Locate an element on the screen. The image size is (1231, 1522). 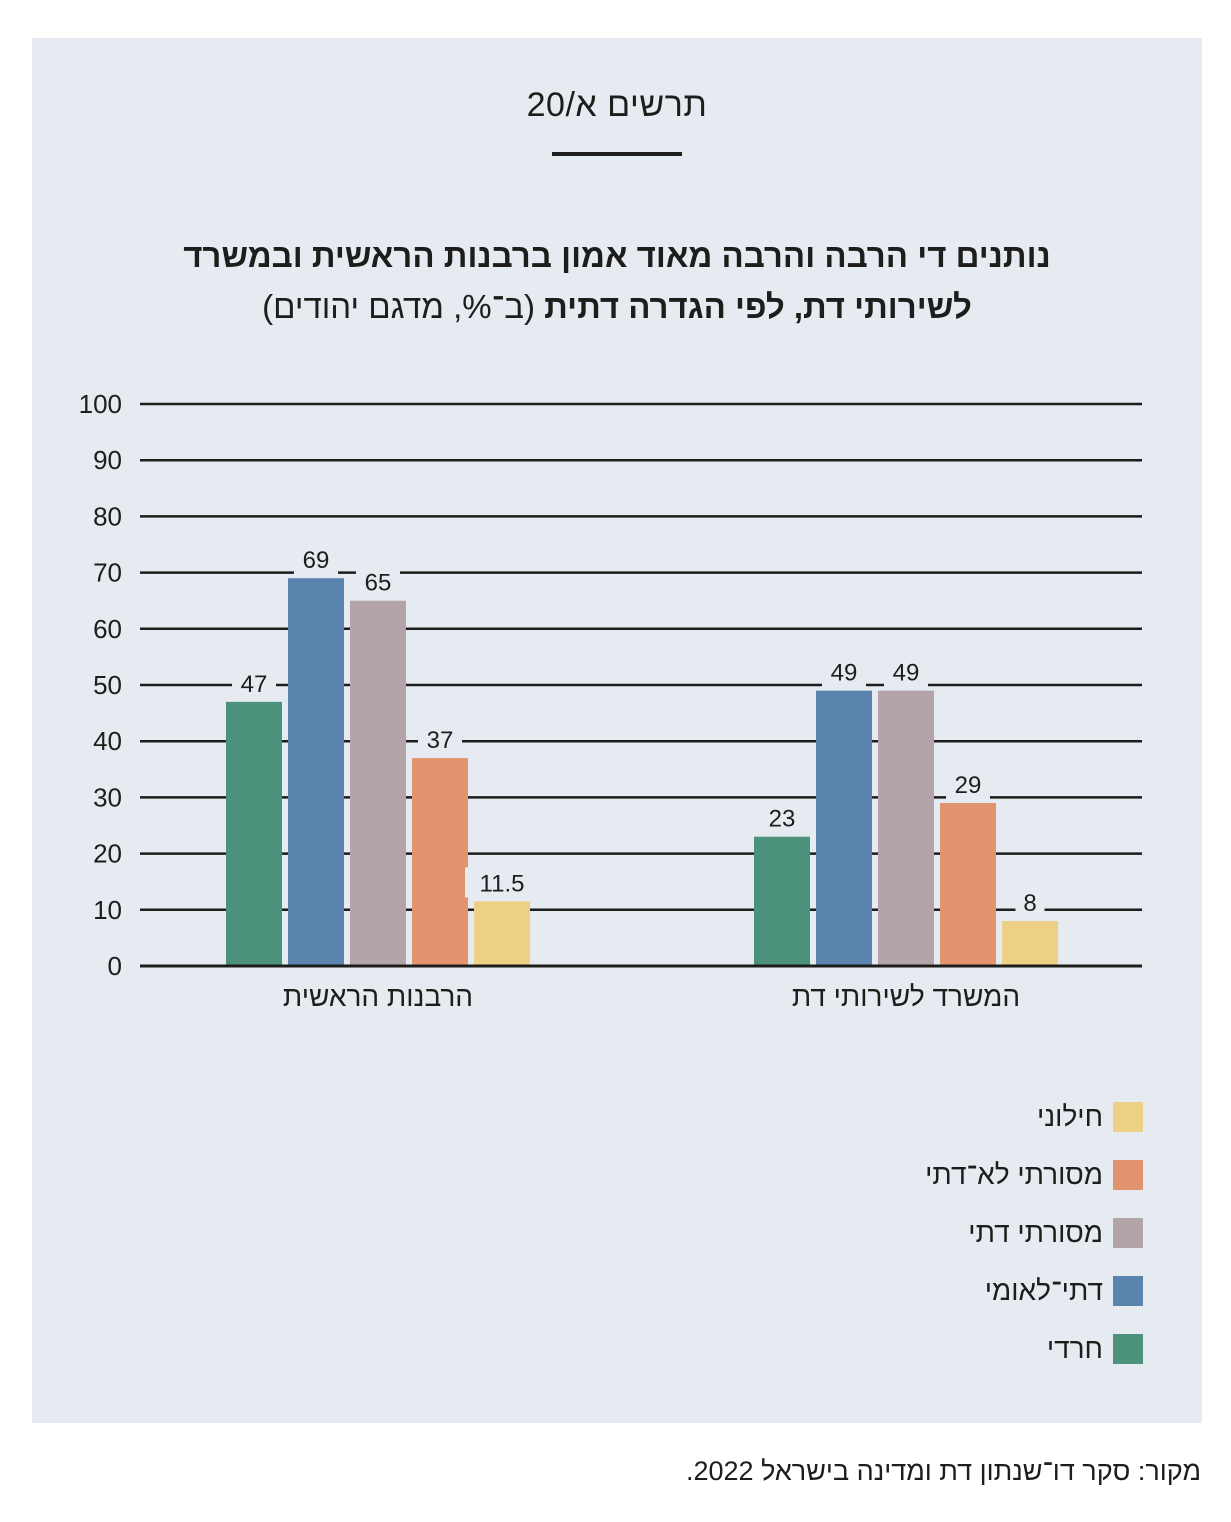
legend-item: מסורתי דתי is located at coordinates (943, 1233).